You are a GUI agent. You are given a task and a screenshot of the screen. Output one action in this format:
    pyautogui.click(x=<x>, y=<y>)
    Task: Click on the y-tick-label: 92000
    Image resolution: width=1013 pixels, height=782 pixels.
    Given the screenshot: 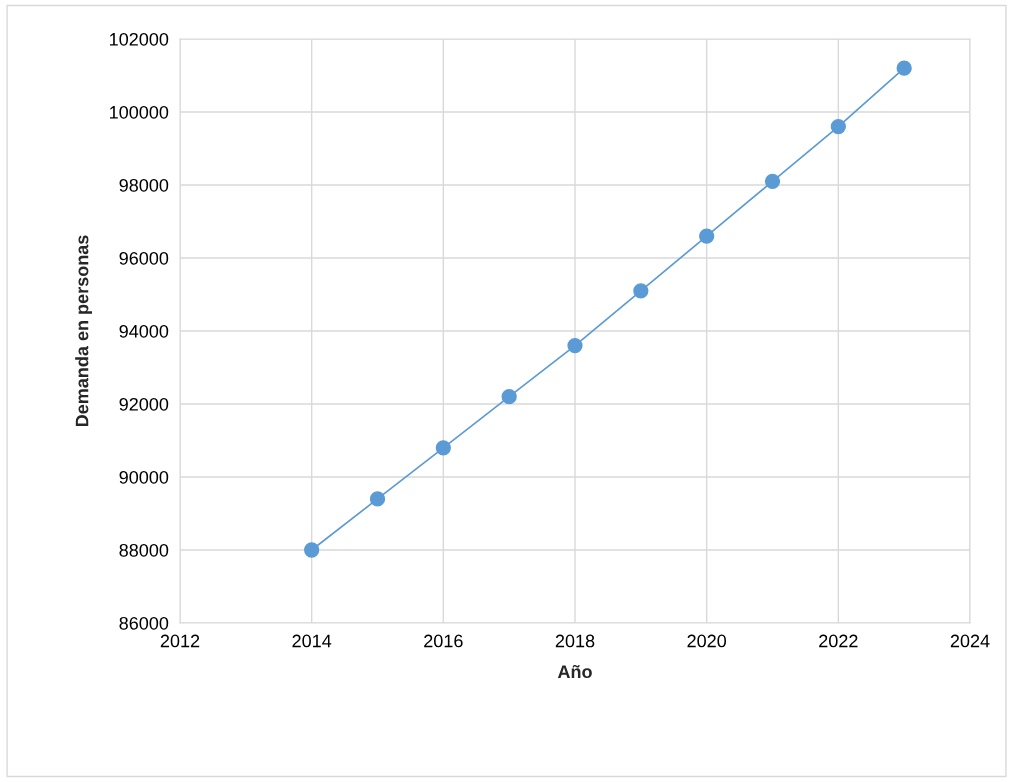 What is the action you would take?
    pyautogui.click(x=144, y=404)
    